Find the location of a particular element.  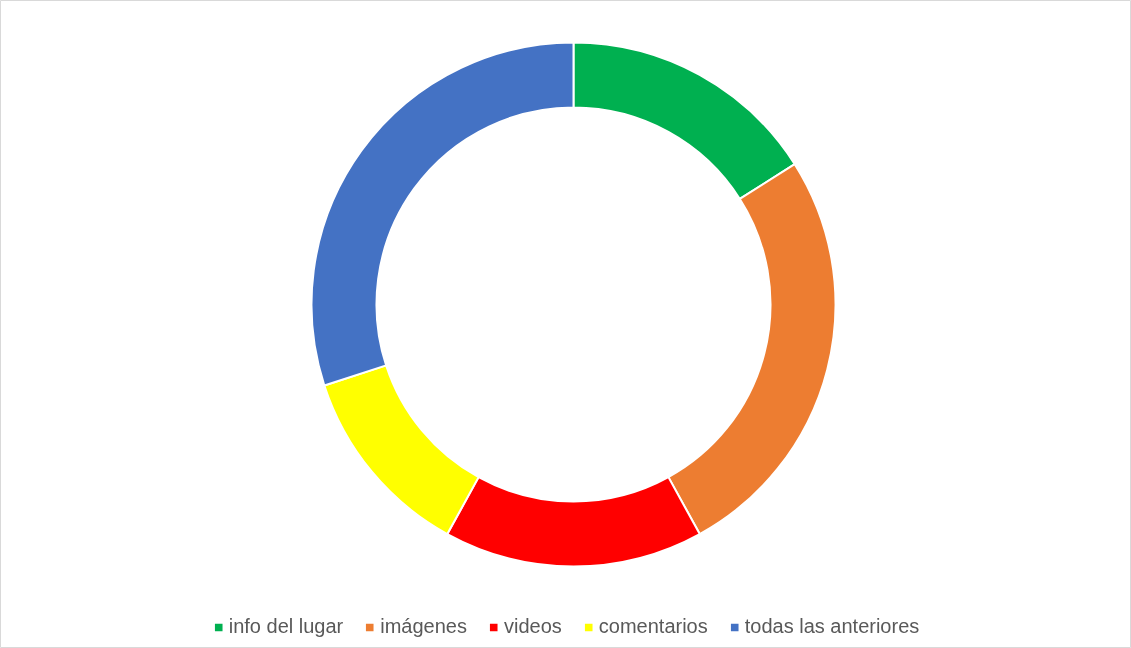

legend-label: comentarios is located at coordinates (653, 626).